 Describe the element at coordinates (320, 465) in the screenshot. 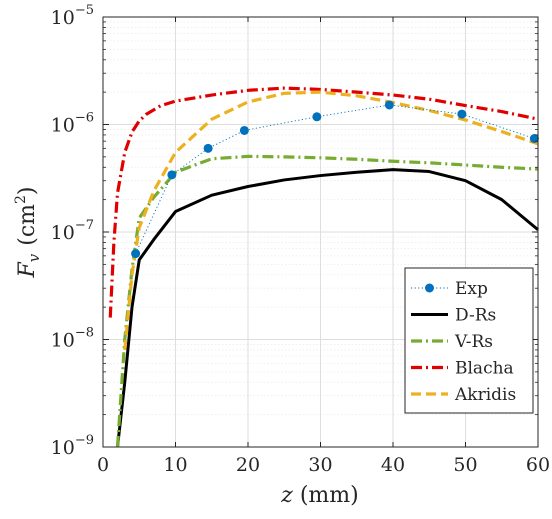

I see `x-tick-label: 30` at that location.